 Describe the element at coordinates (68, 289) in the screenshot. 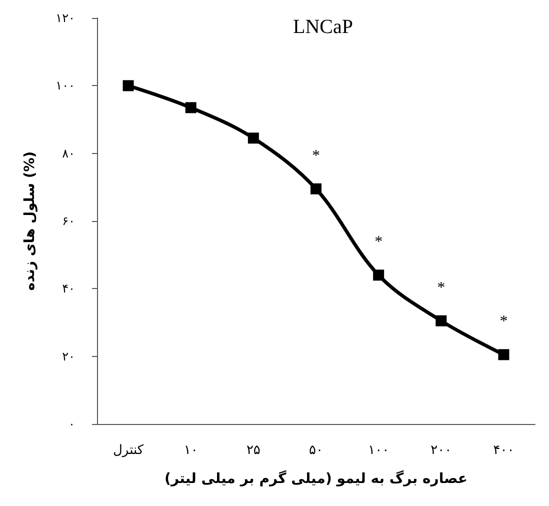

I see `y-tick-label: ۴۰` at that location.